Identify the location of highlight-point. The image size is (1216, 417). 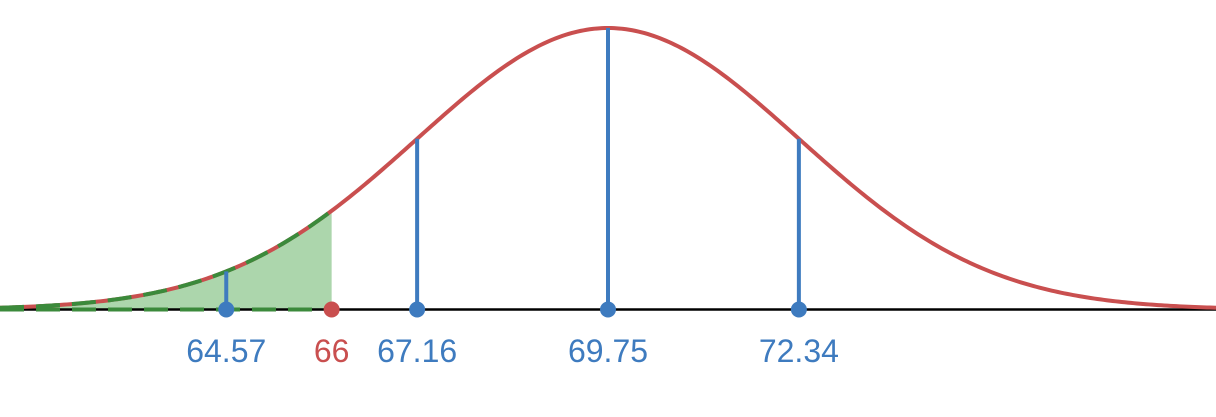
(331, 309).